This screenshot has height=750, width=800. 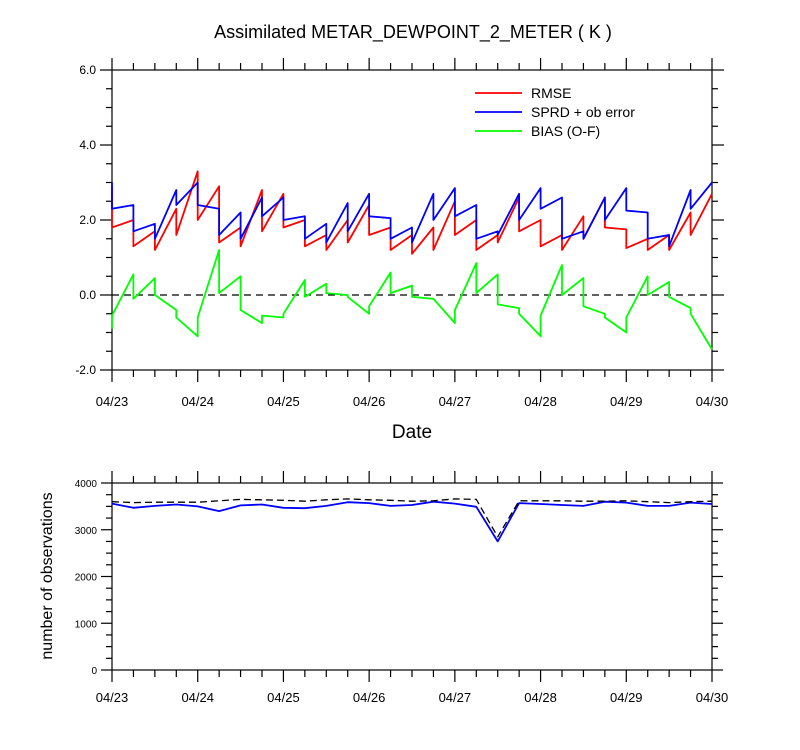 What do you see at coordinates (87, 145) in the screenshot?
I see `top-y-tick-label: 4.0` at bounding box center [87, 145].